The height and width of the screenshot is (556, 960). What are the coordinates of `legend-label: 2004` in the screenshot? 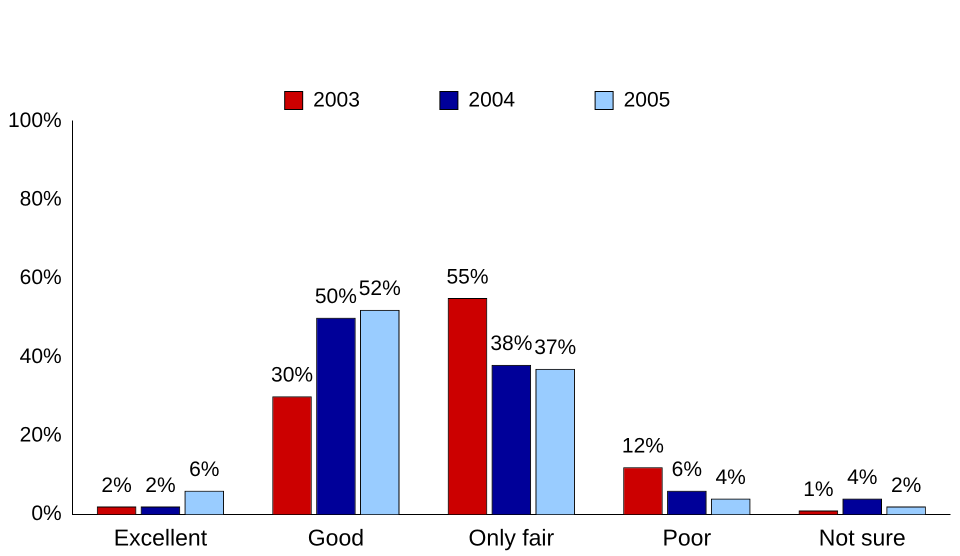 It's located at (492, 100).